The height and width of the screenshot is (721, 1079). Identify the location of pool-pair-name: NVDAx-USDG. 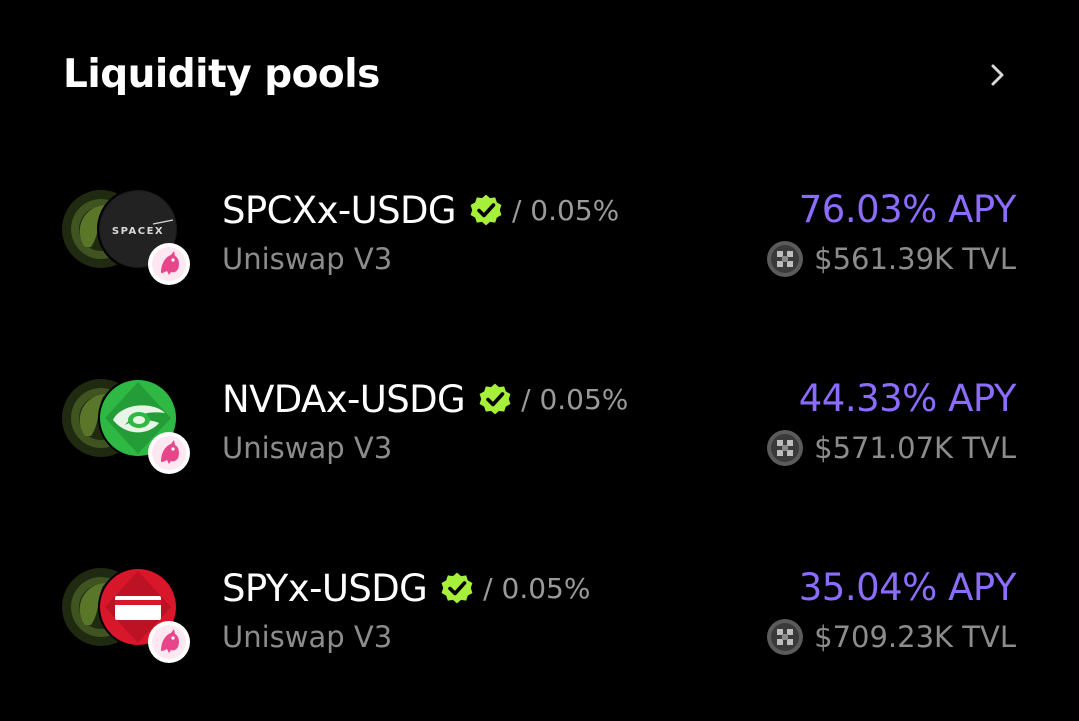
(344, 399).